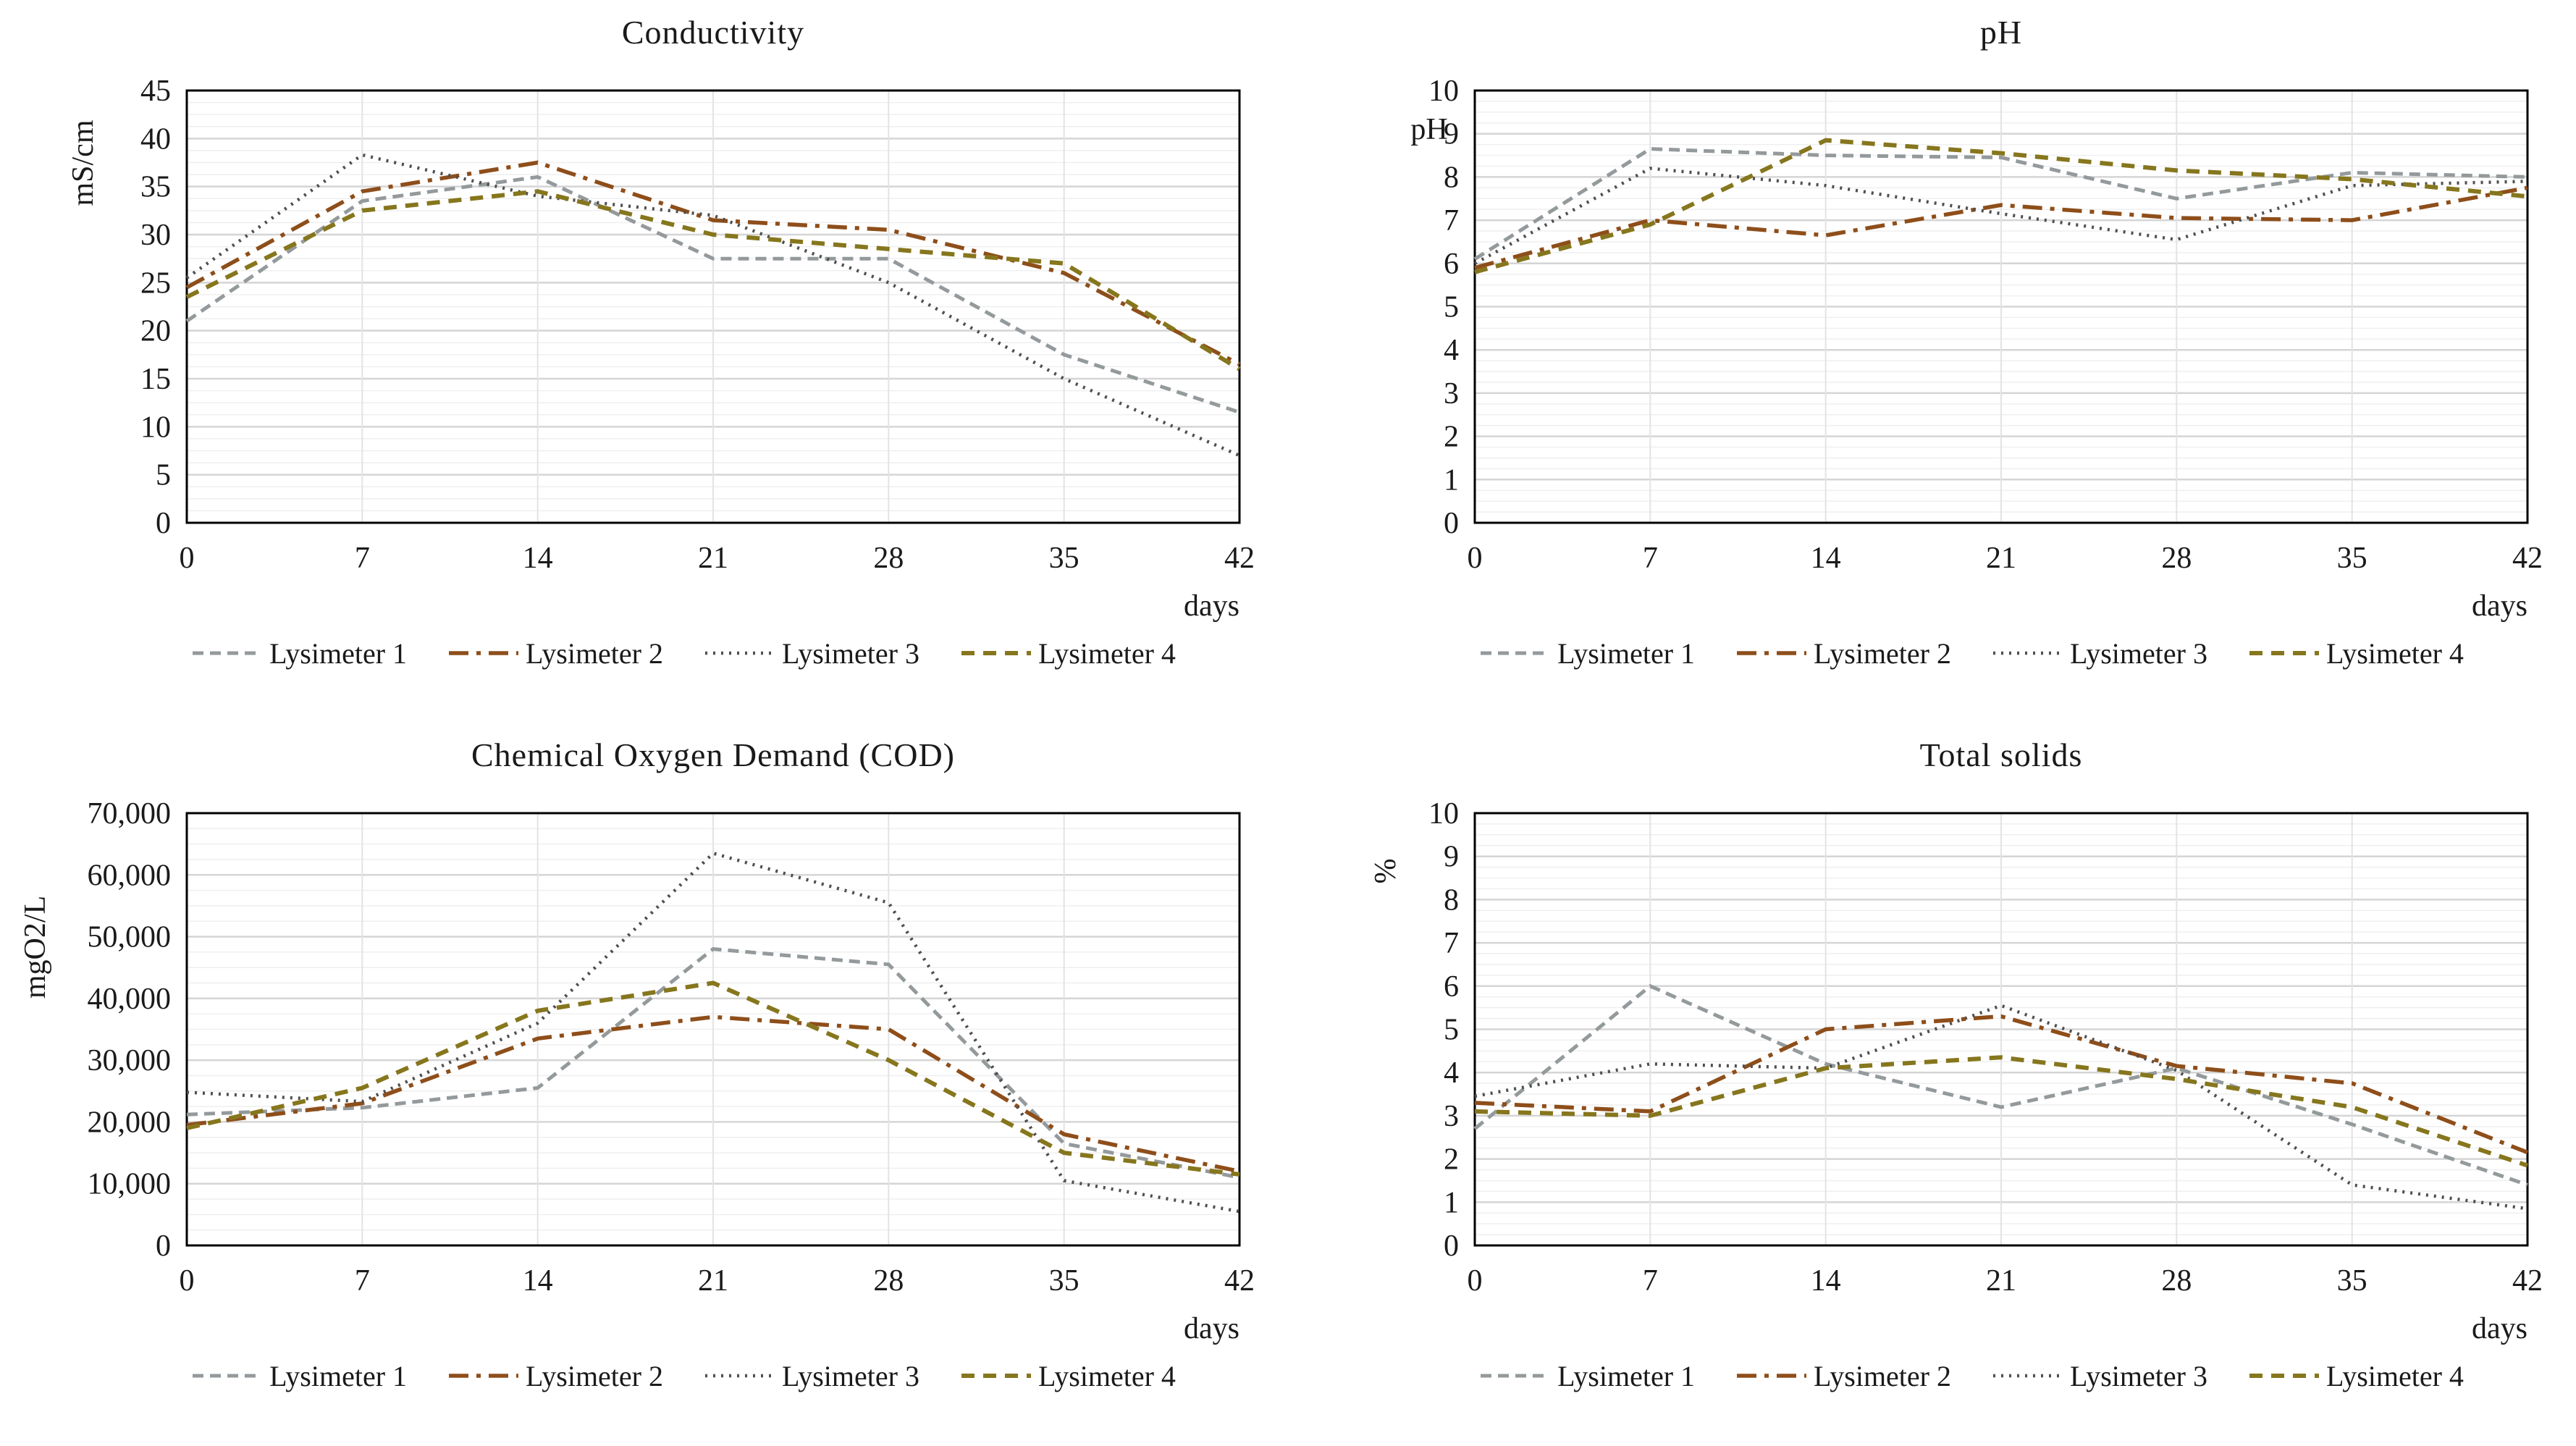  I want to click on svg-text: 3, so click(1451, 1116).